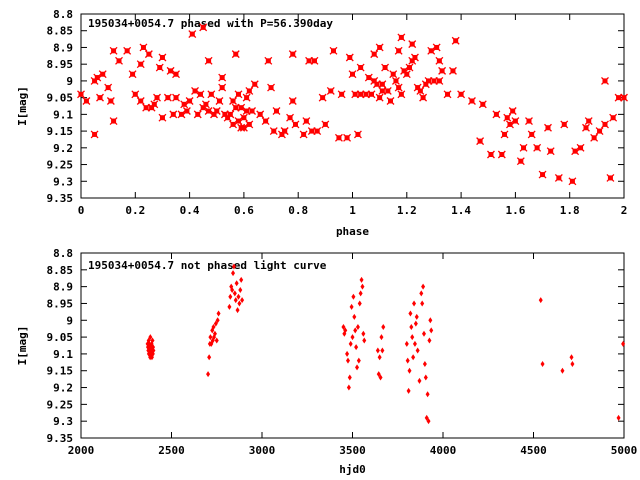  What do you see at coordinates (63, 148) in the screenshot?
I see `y-tick-label: 9.2` at bounding box center [63, 148].